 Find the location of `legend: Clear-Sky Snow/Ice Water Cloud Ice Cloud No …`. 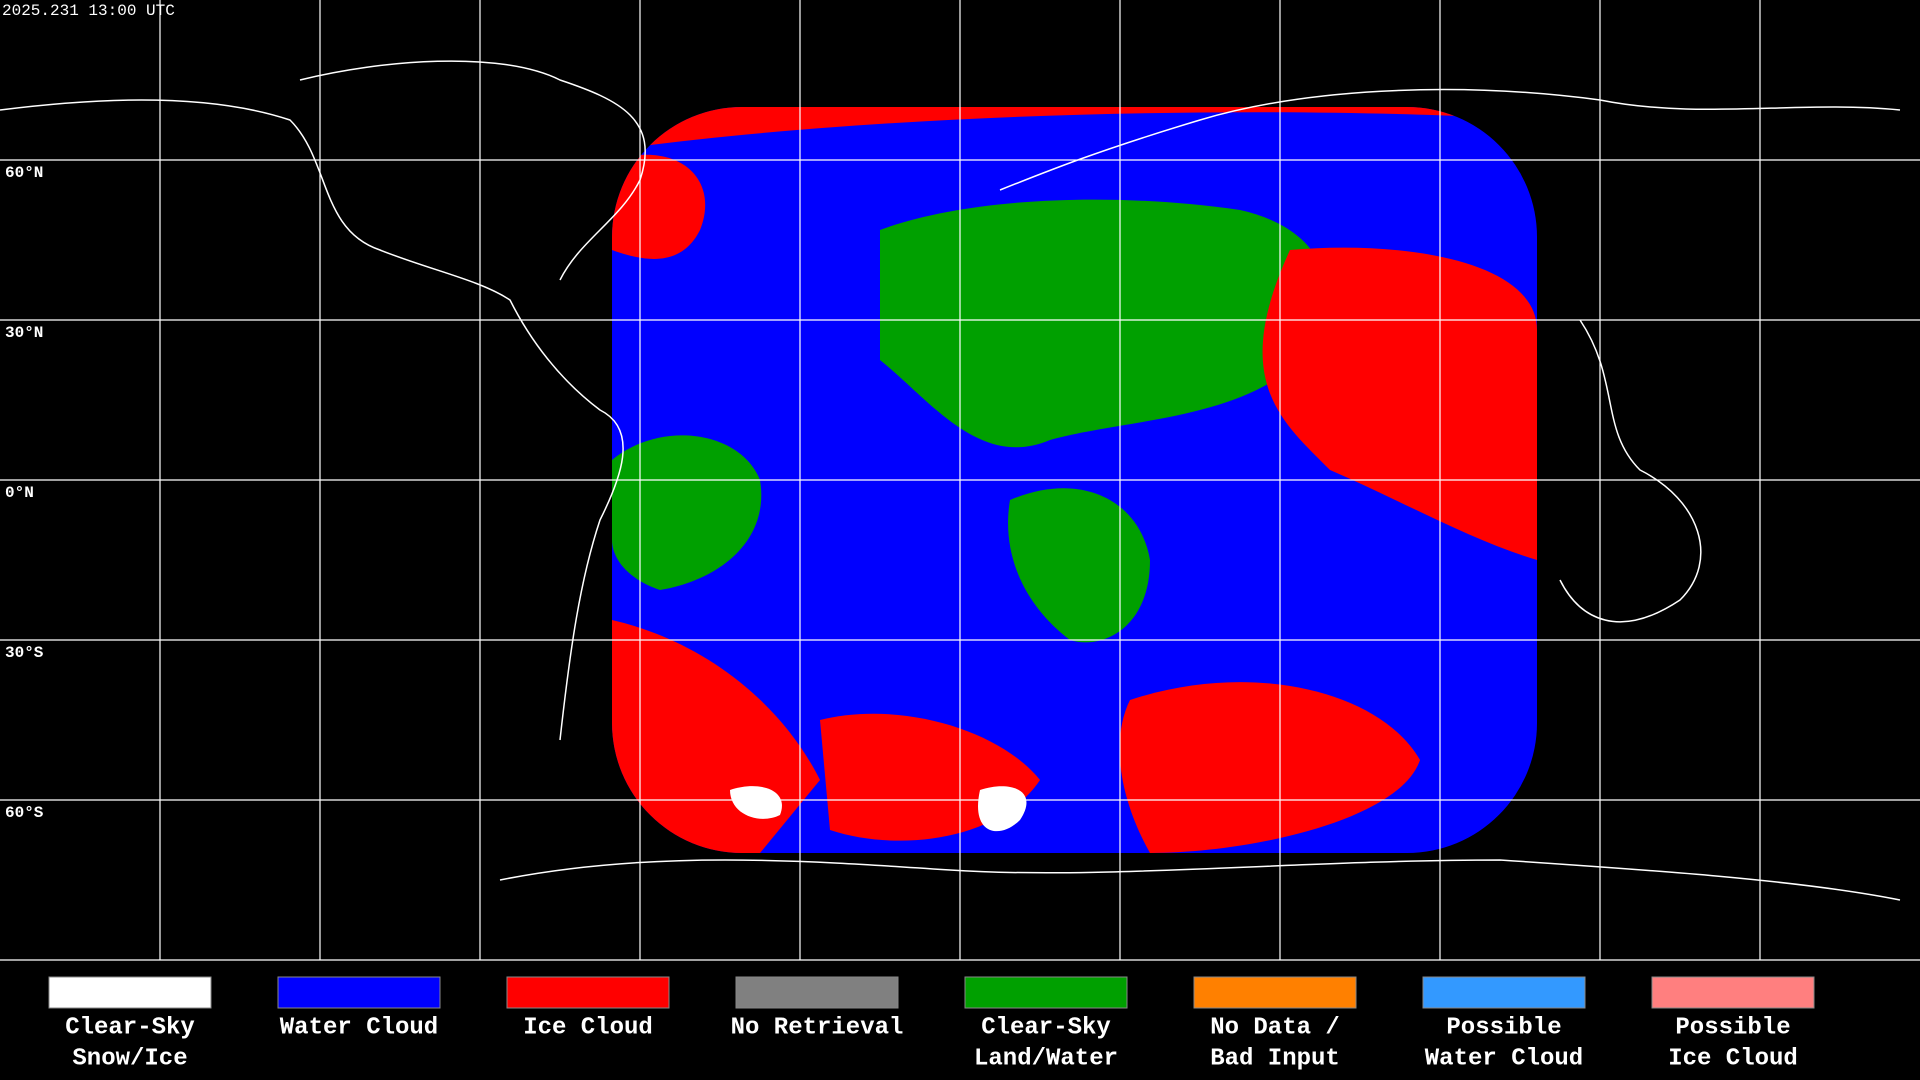

legend: Clear-Sky Snow/Ice Water Cloud Ice Cloud No … is located at coordinates (931, 1024).